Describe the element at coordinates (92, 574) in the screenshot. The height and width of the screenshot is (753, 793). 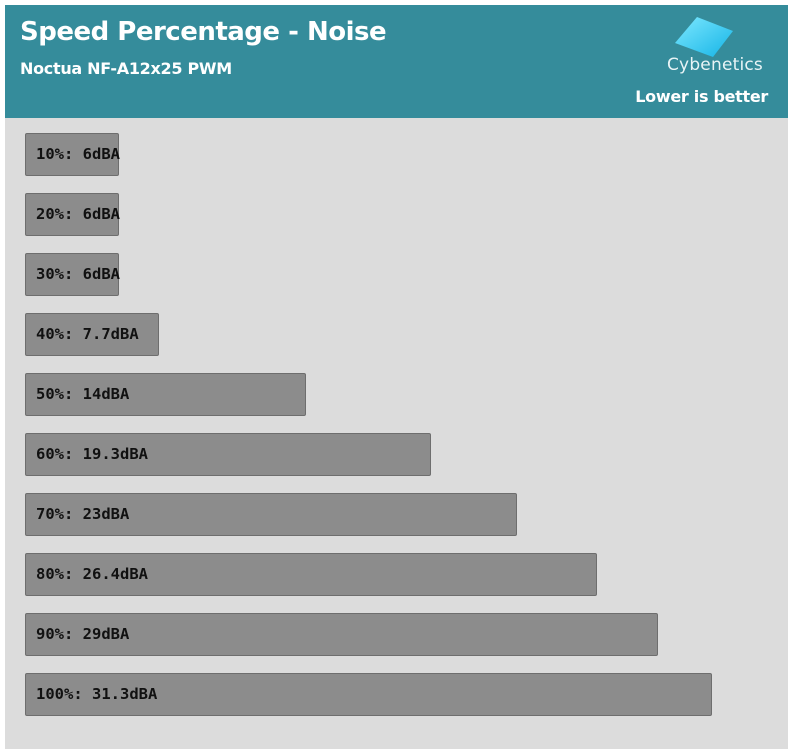
I see `bar-label-80pct: 80%: 26.4dBA` at that location.